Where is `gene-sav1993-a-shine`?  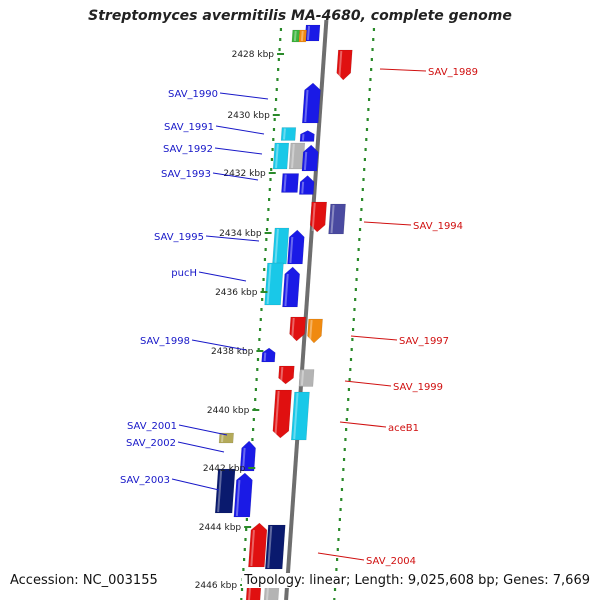 gene-sav1993-a-shine is located at coordinates (285, 183).